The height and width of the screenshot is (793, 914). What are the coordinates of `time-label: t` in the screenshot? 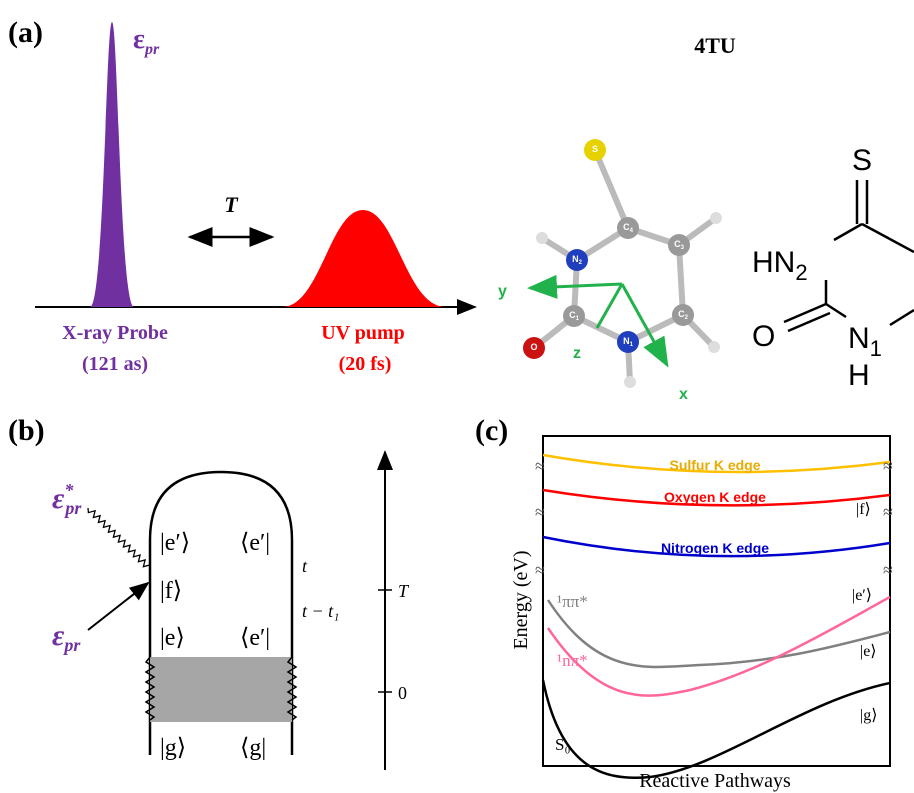 It's located at (305, 566).